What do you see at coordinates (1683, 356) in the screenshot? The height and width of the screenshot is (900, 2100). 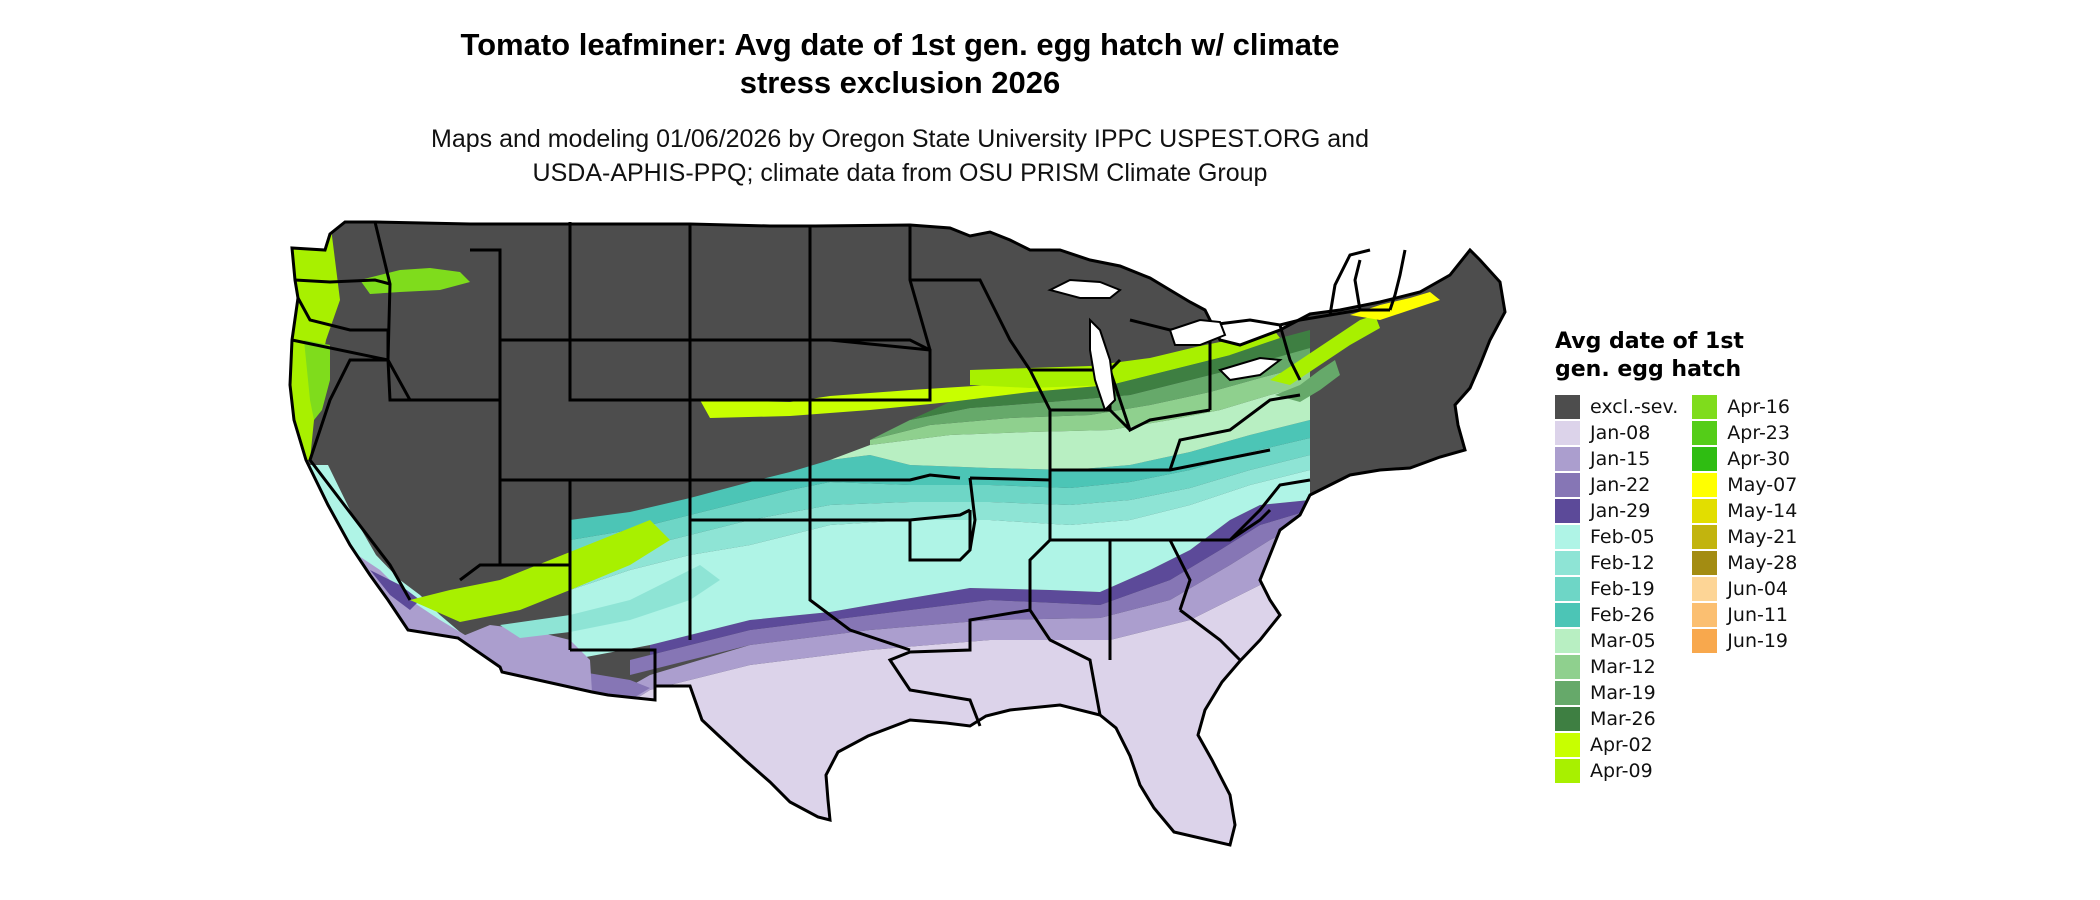 I see `legend-title: Avg date of 1st gen. egg hatch` at bounding box center [1683, 356].